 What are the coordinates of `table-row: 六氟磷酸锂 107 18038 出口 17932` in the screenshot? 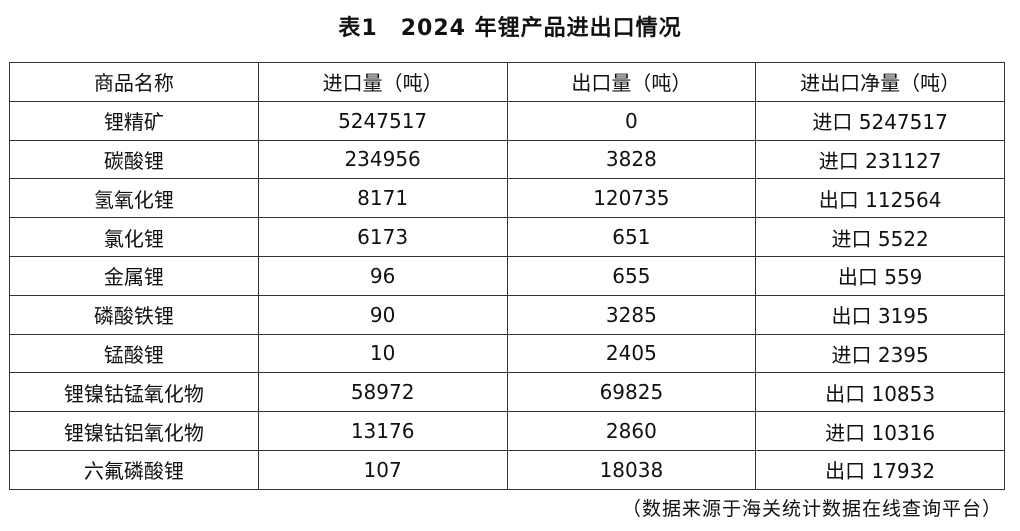 It's located at (507, 469).